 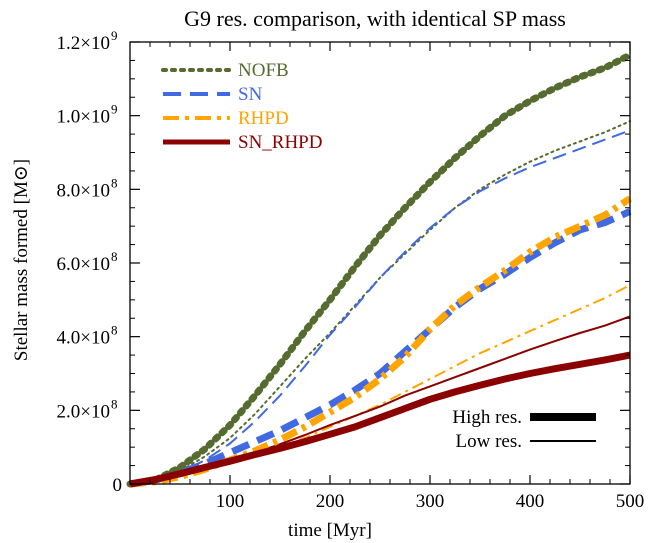 What do you see at coordinates (330, 530) in the screenshot?
I see `x-axis-label: time [Myr]` at bounding box center [330, 530].